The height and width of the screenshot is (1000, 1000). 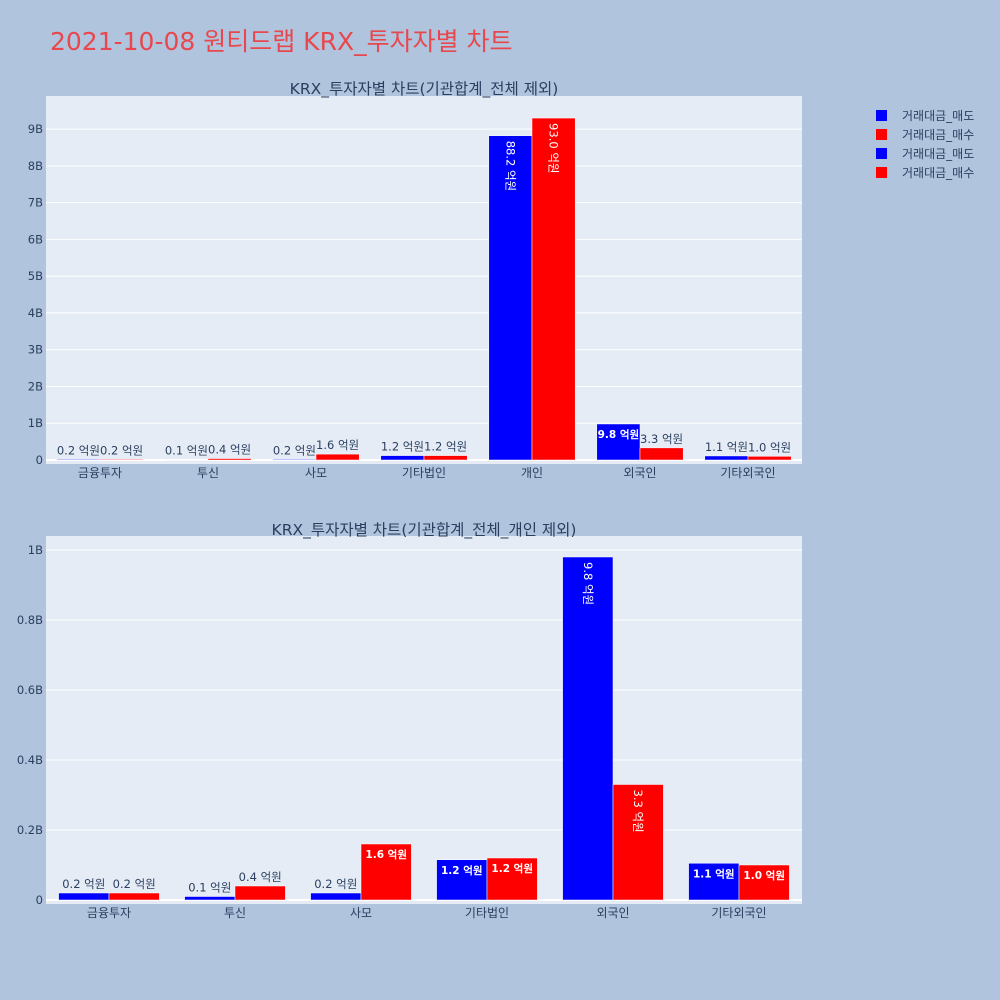 What do you see at coordinates (35, 239) in the screenshot?
I see `y-tick-label: 6B` at bounding box center [35, 239].